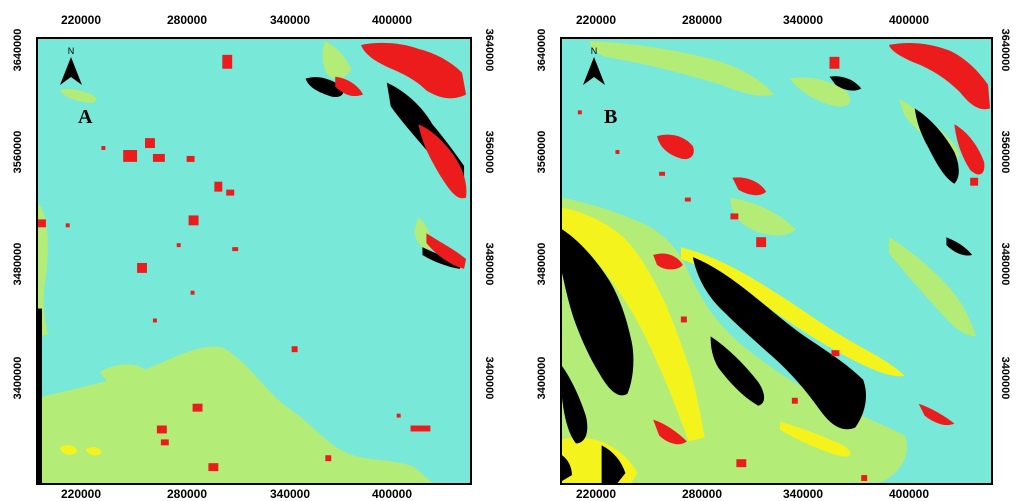  I want to click on panel-label-a: A, so click(85, 117).